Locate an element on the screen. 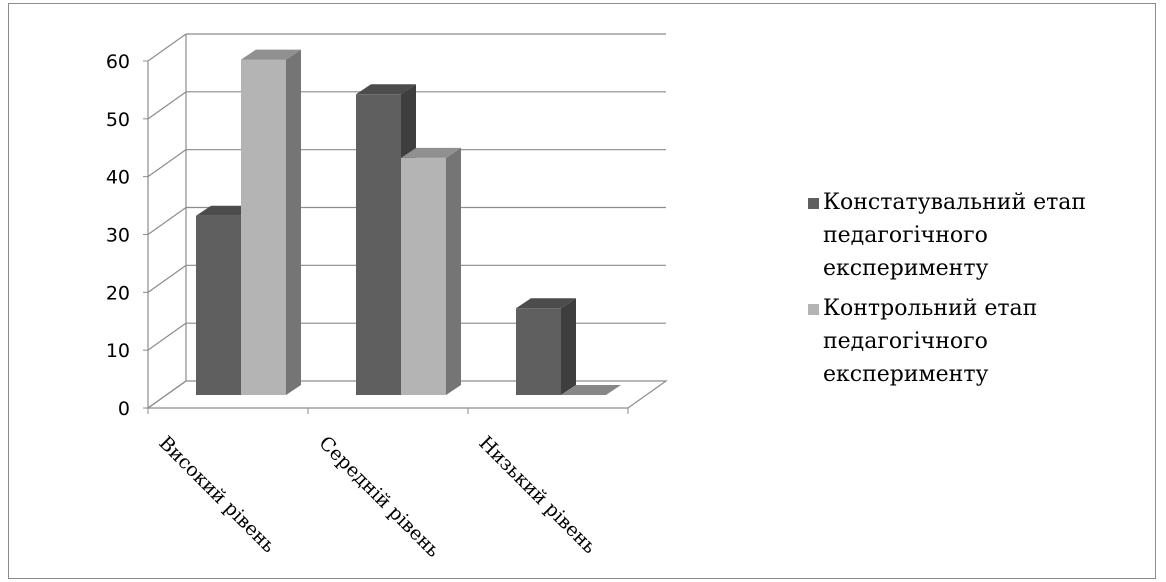 This screenshot has width=1166, height=582. y-tick-label: 0 is located at coordinates (124, 409).